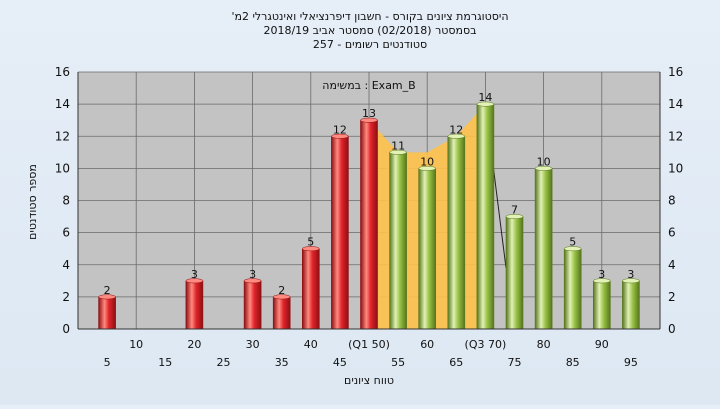 The height and width of the screenshot is (409, 720). Describe the element at coordinates (672, 297) in the screenshot. I see `y-tick-right-2: 2` at that location.